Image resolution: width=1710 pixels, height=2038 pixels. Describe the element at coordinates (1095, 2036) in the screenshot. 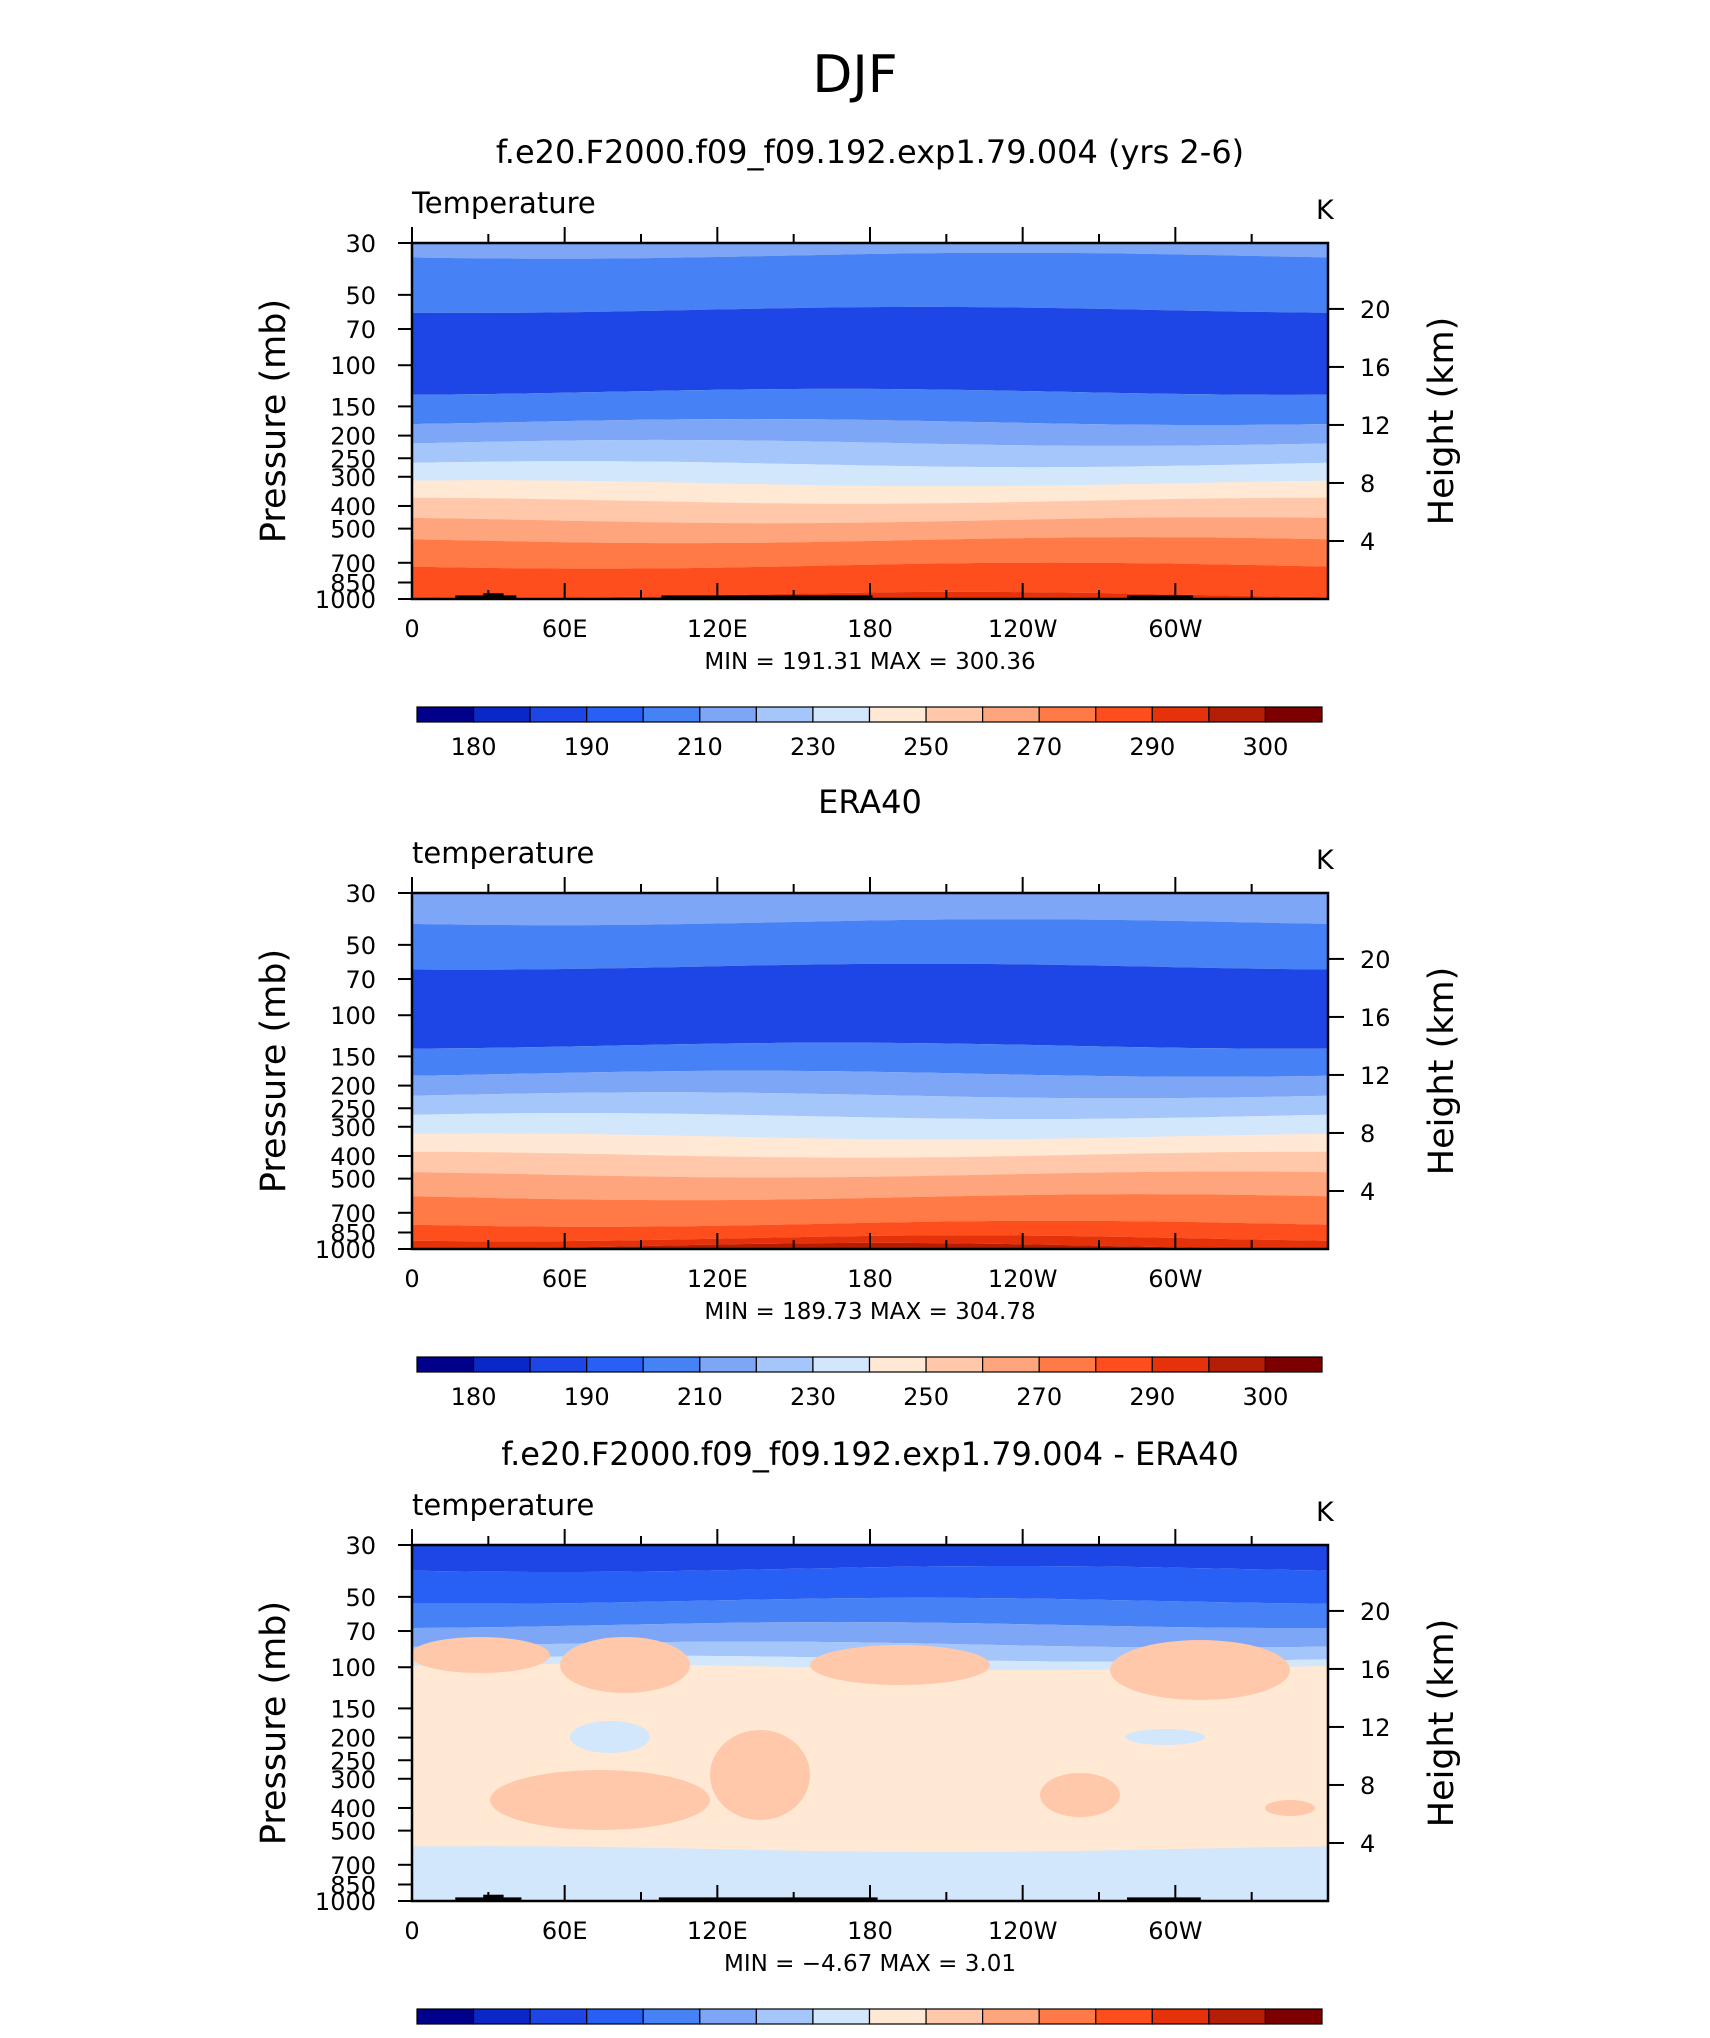

I see `colorbar-label: 4` at that location.